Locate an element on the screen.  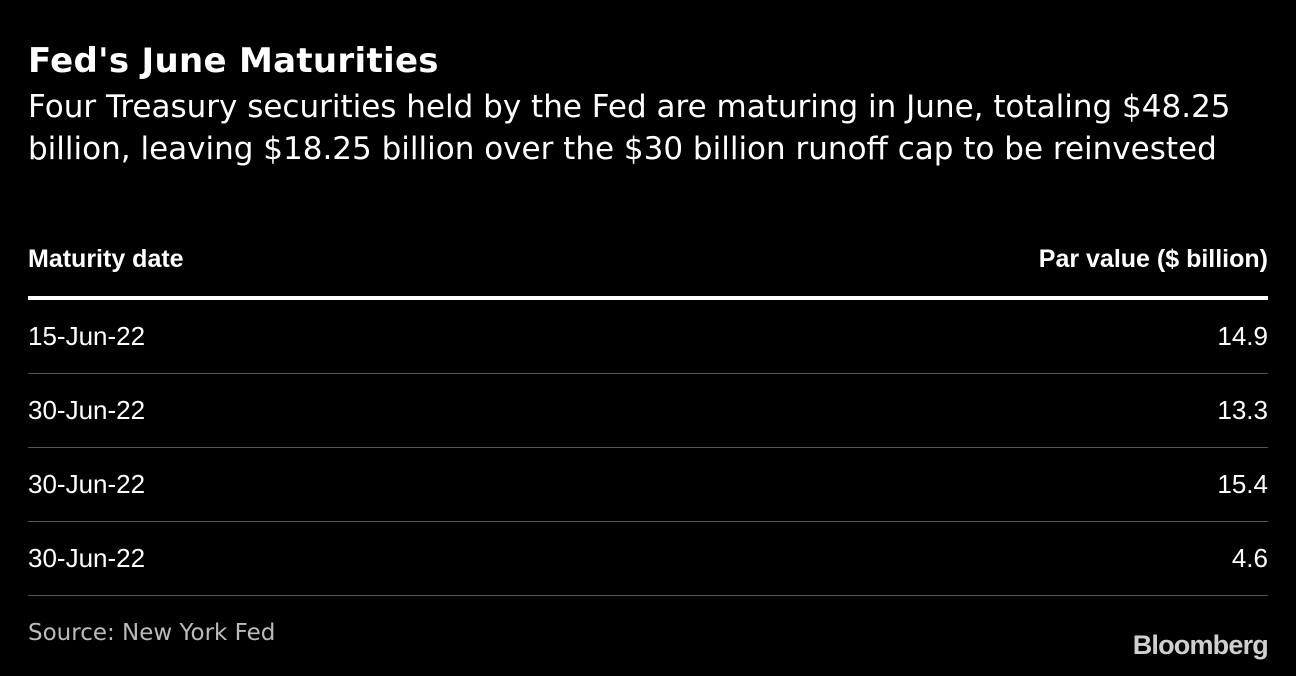
bloomberg-logo: Bloomberg is located at coordinates (1200, 645).